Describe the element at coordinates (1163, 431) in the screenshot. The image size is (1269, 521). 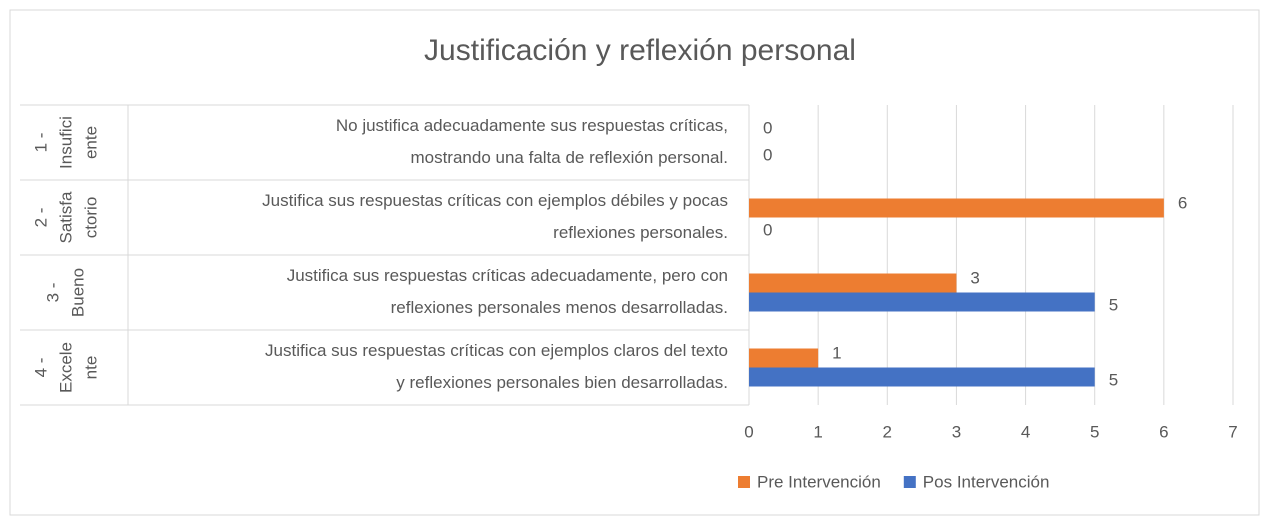
I see `x-tick-label: 6` at that location.